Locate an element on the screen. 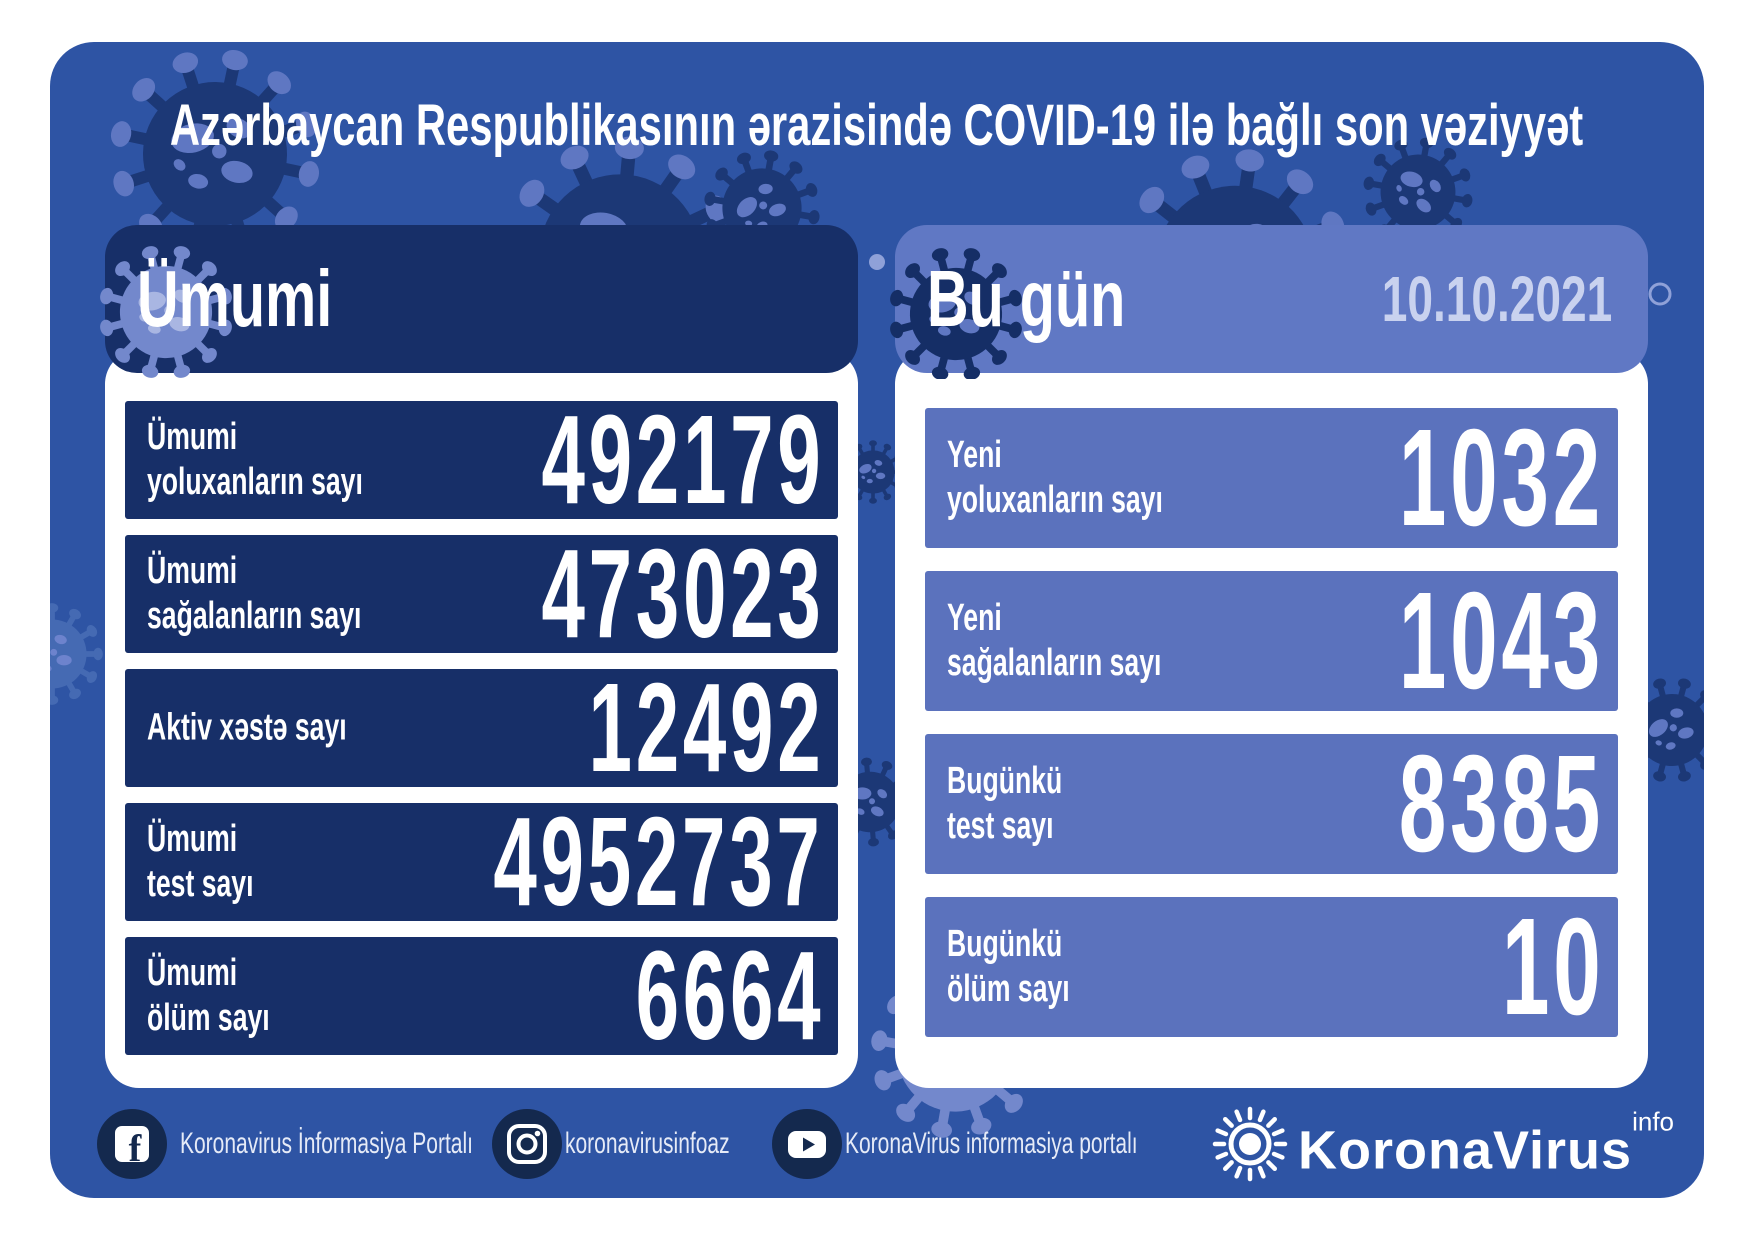  stat-label: Yeni yoluxanların sayı is located at coordinates (1055, 477).